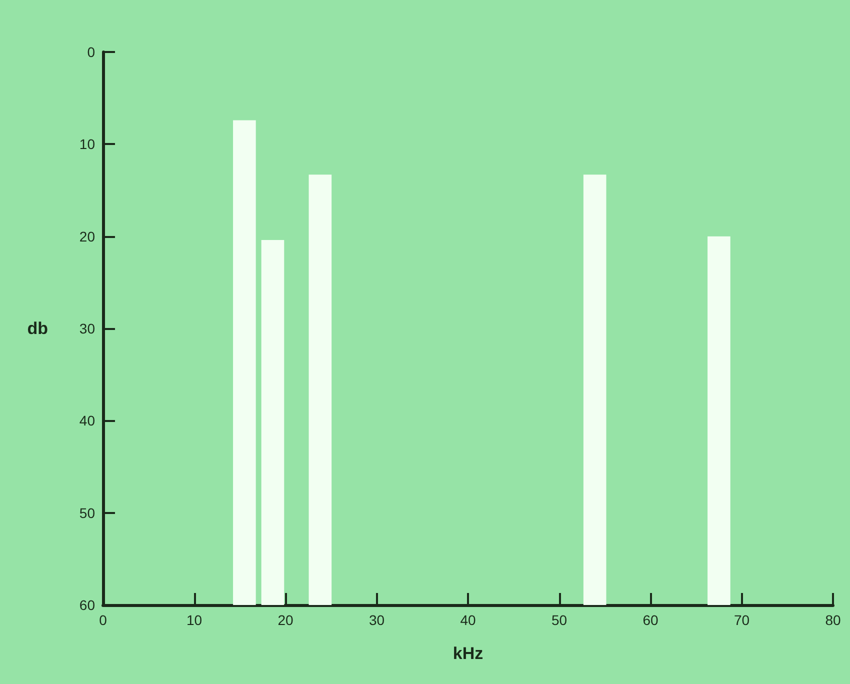  What do you see at coordinates (37, 328) in the screenshot?
I see `y-axis-title: db` at bounding box center [37, 328].